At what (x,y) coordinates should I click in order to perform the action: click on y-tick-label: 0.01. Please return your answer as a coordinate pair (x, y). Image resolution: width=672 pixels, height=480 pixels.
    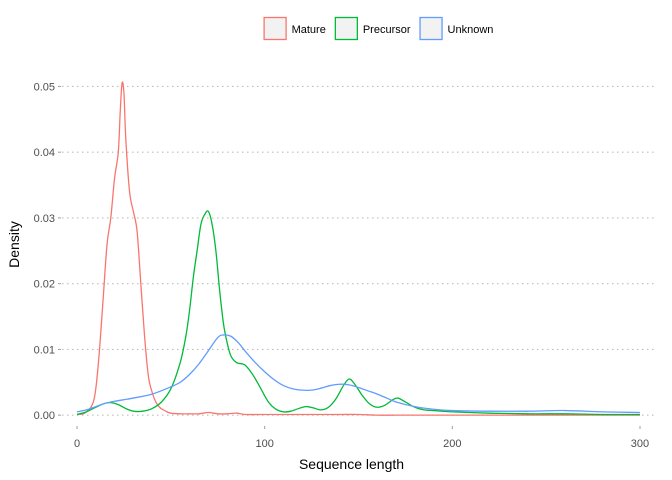
    Looking at the image, I should click on (44, 350).